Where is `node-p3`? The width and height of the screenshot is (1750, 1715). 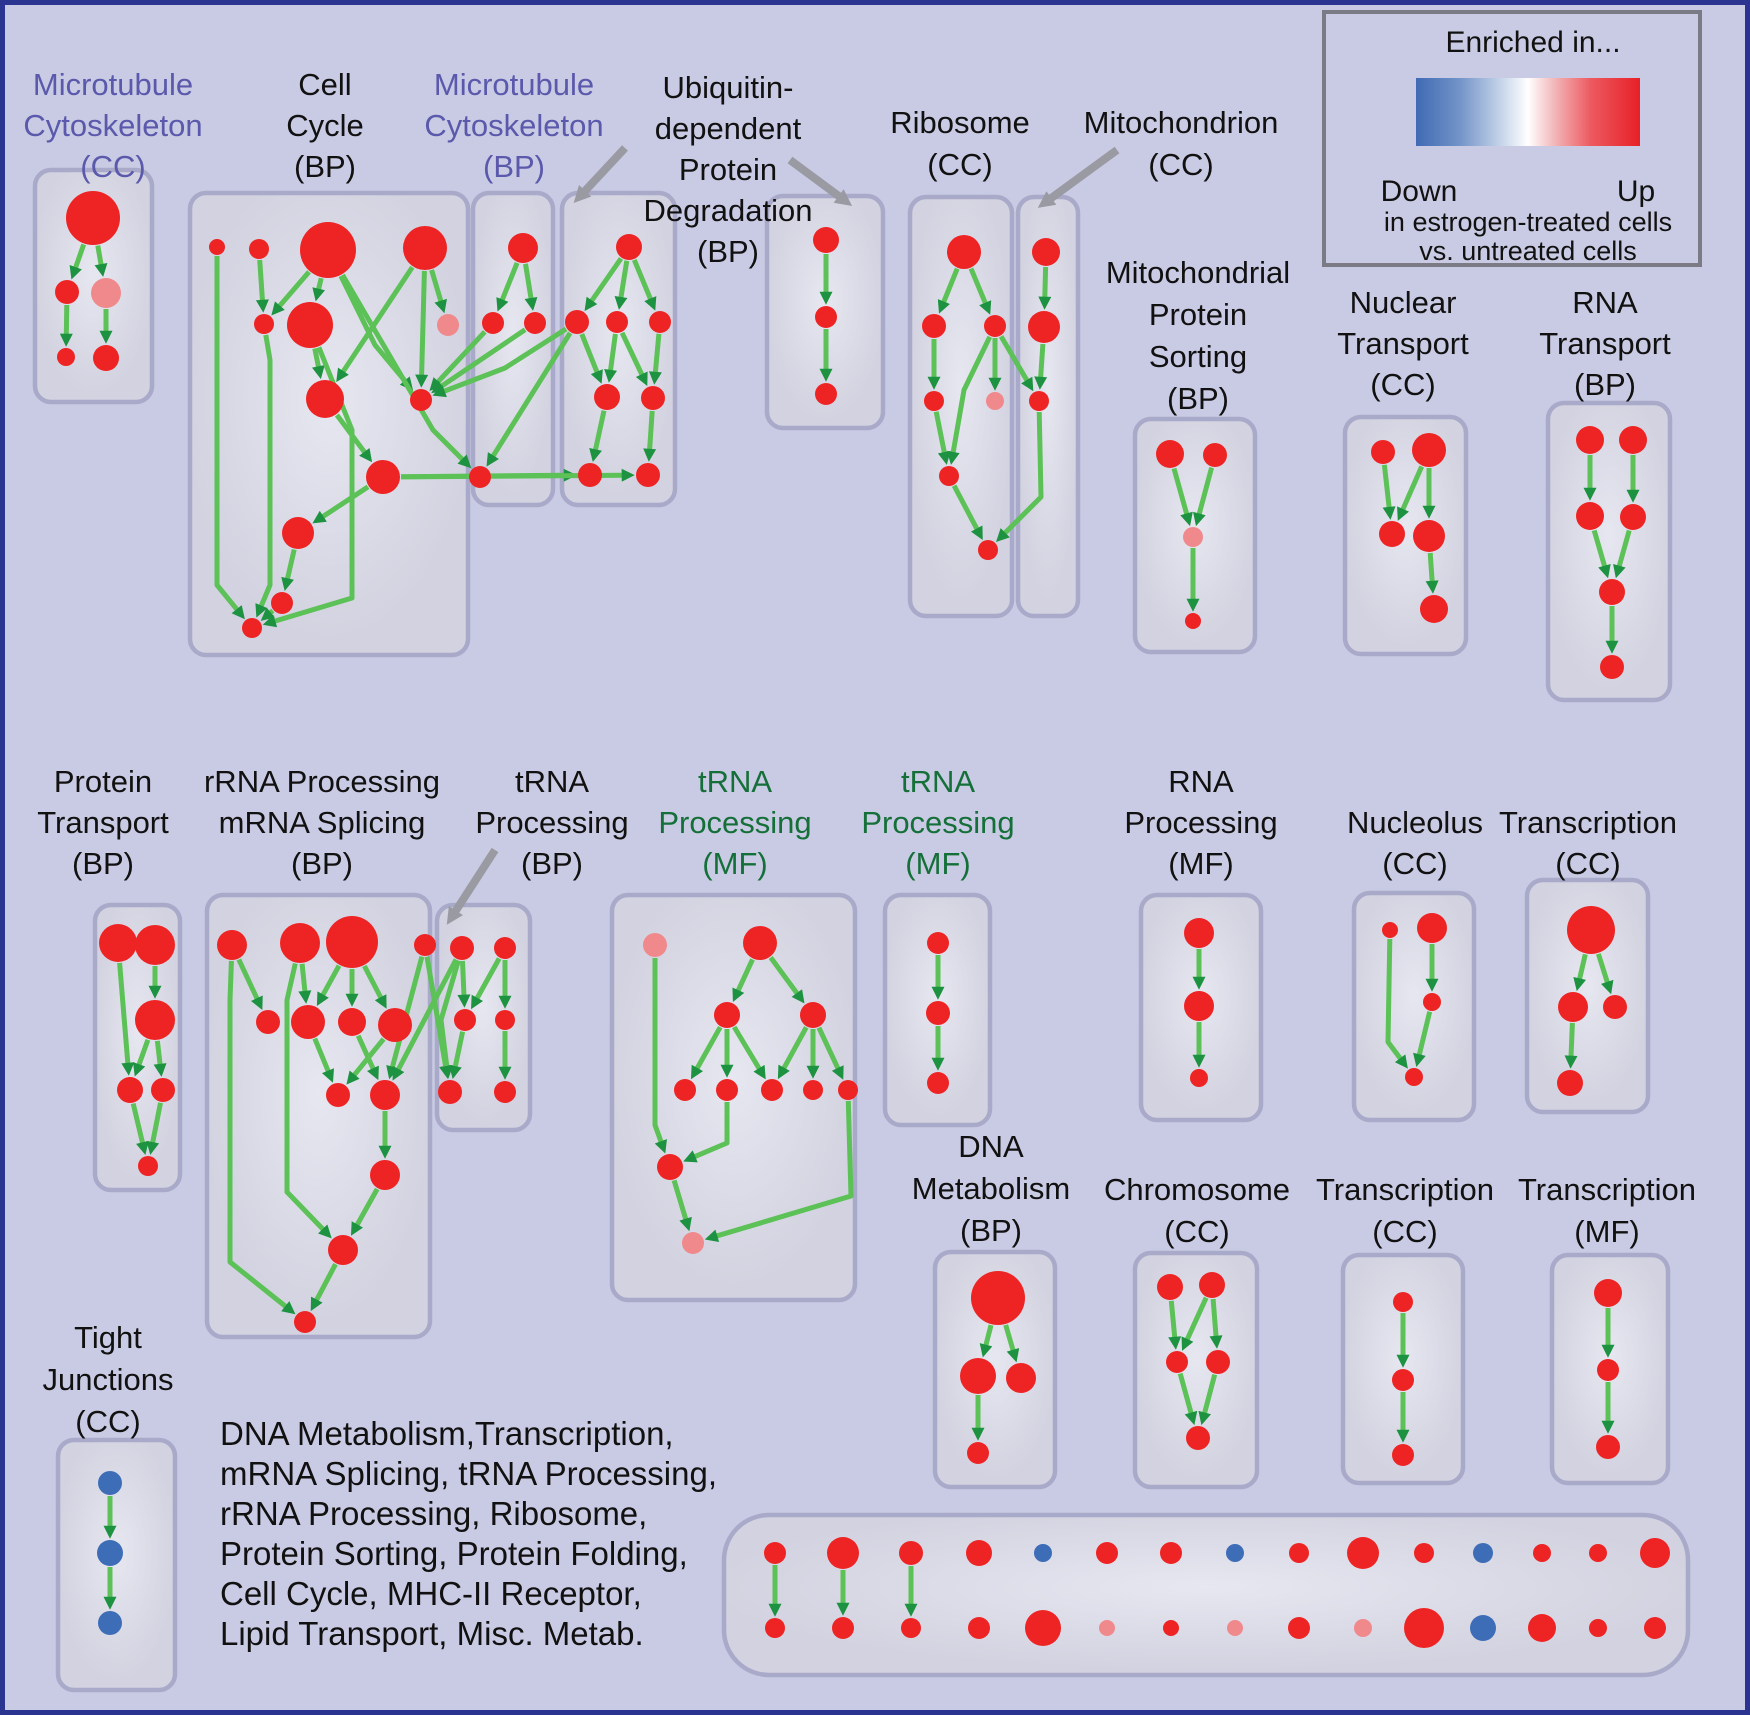
node-p3 is located at coordinates (1193, 621).